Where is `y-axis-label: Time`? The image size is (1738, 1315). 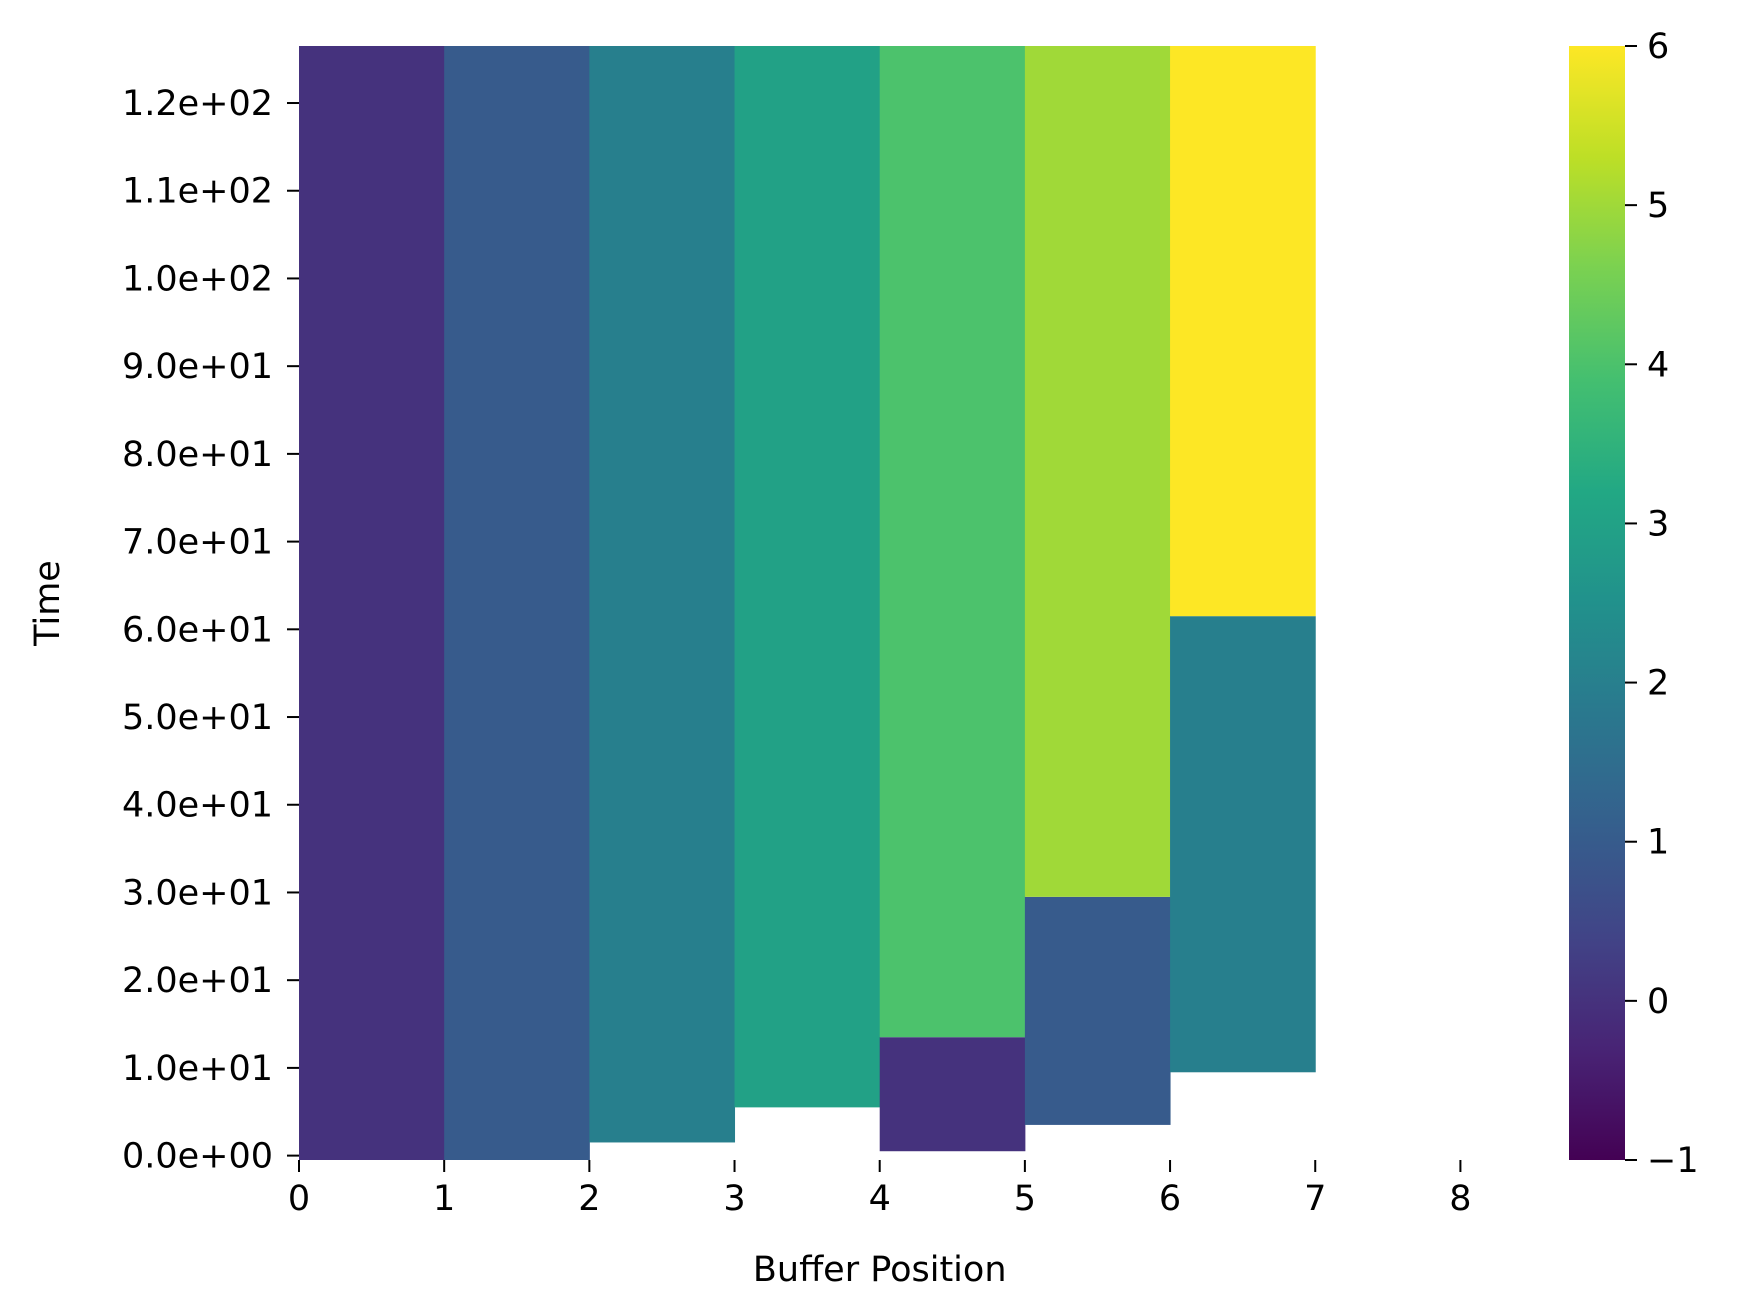
y-axis-label: Time is located at coordinates (48, 603).